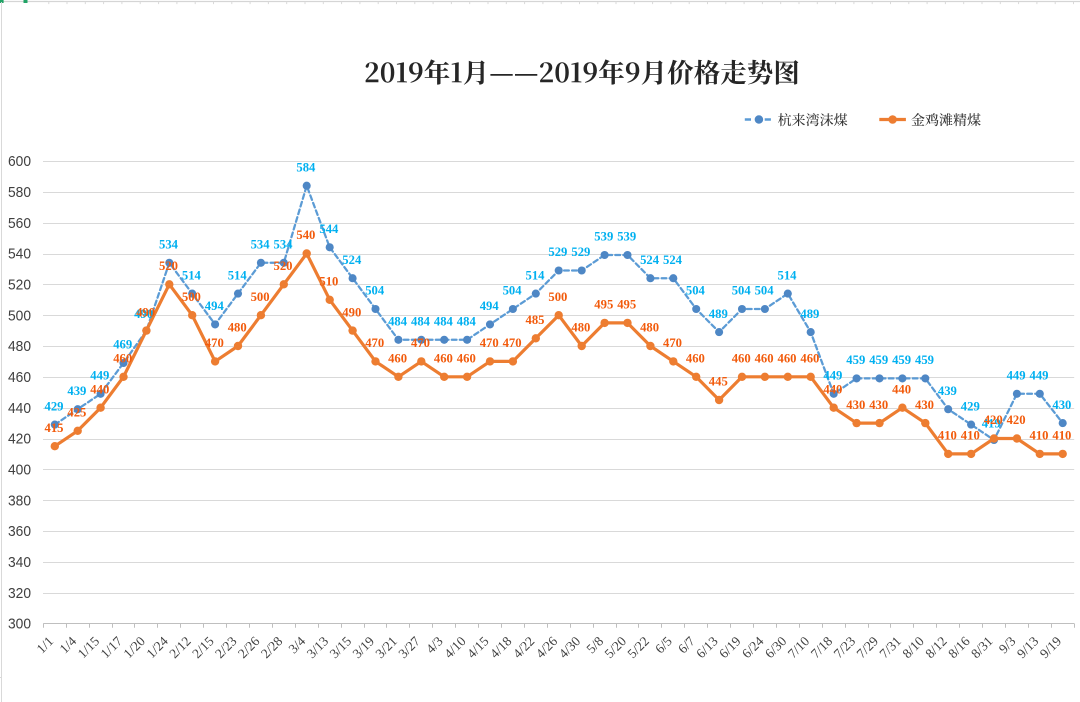 The width and height of the screenshot is (1080, 702). I want to click on svg-text: 320, so click(19, 593).